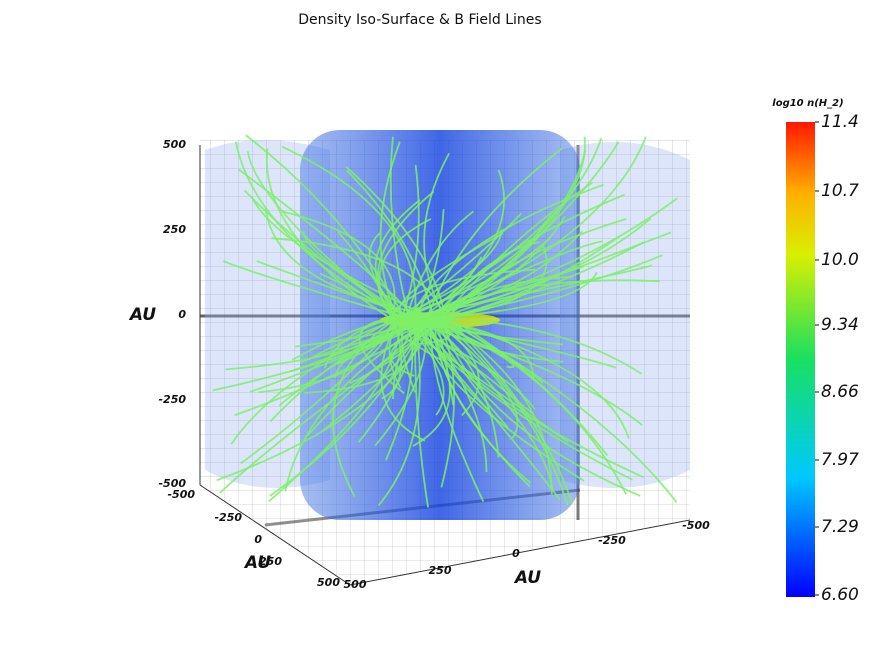 This screenshot has width=872, height=645. Describe the element at coordinates (807, 103) in the screenshot. I see `colorbar-label: log10 n(H_2)` at that location.